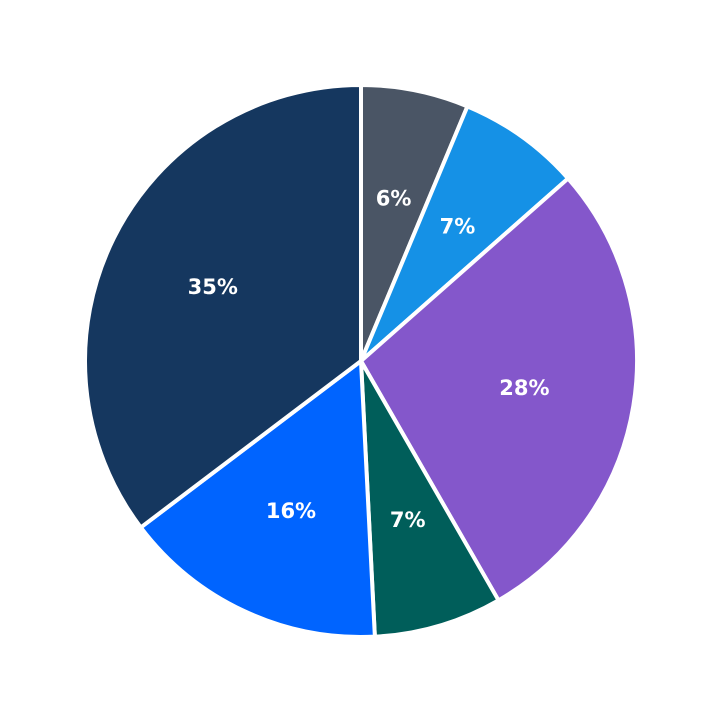  Describe the element at coordinates (213, 287) in the screenshot. I see `slice-label: 35%` at that location.